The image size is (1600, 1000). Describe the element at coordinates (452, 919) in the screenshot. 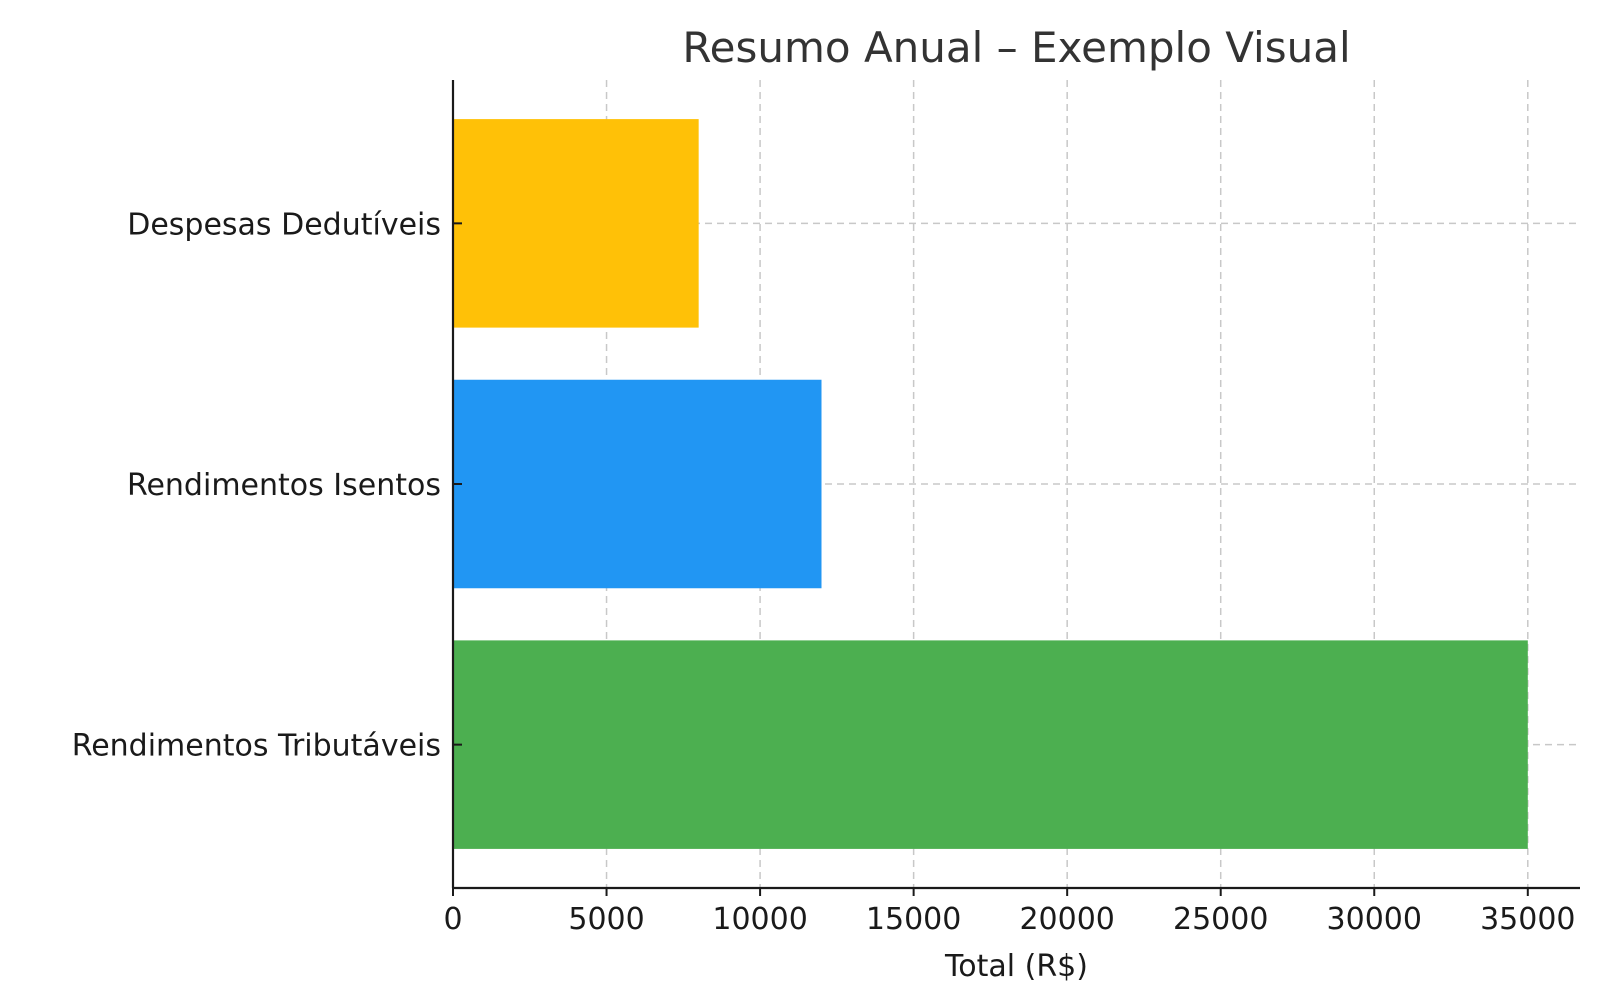

I see `x-tick-label: 0` at that location.